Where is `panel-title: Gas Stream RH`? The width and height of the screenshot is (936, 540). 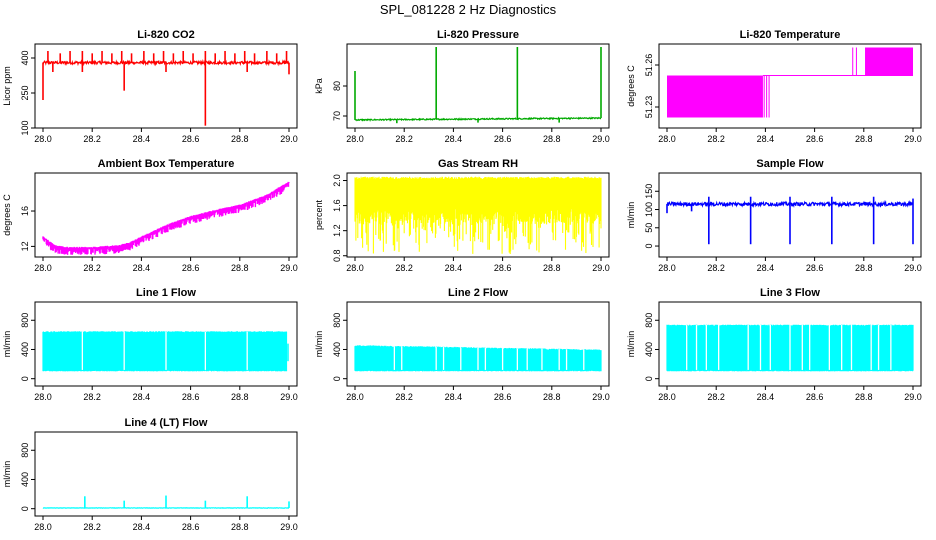 panel-title: Gas Stream RH is located at coordinates (478, 164).